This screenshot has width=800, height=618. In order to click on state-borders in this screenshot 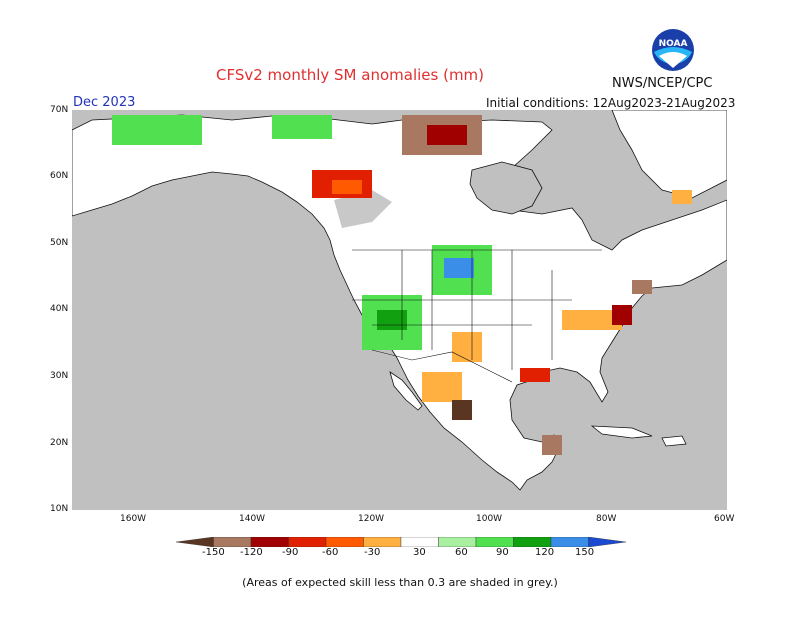, I will do `click(477, 316)`.